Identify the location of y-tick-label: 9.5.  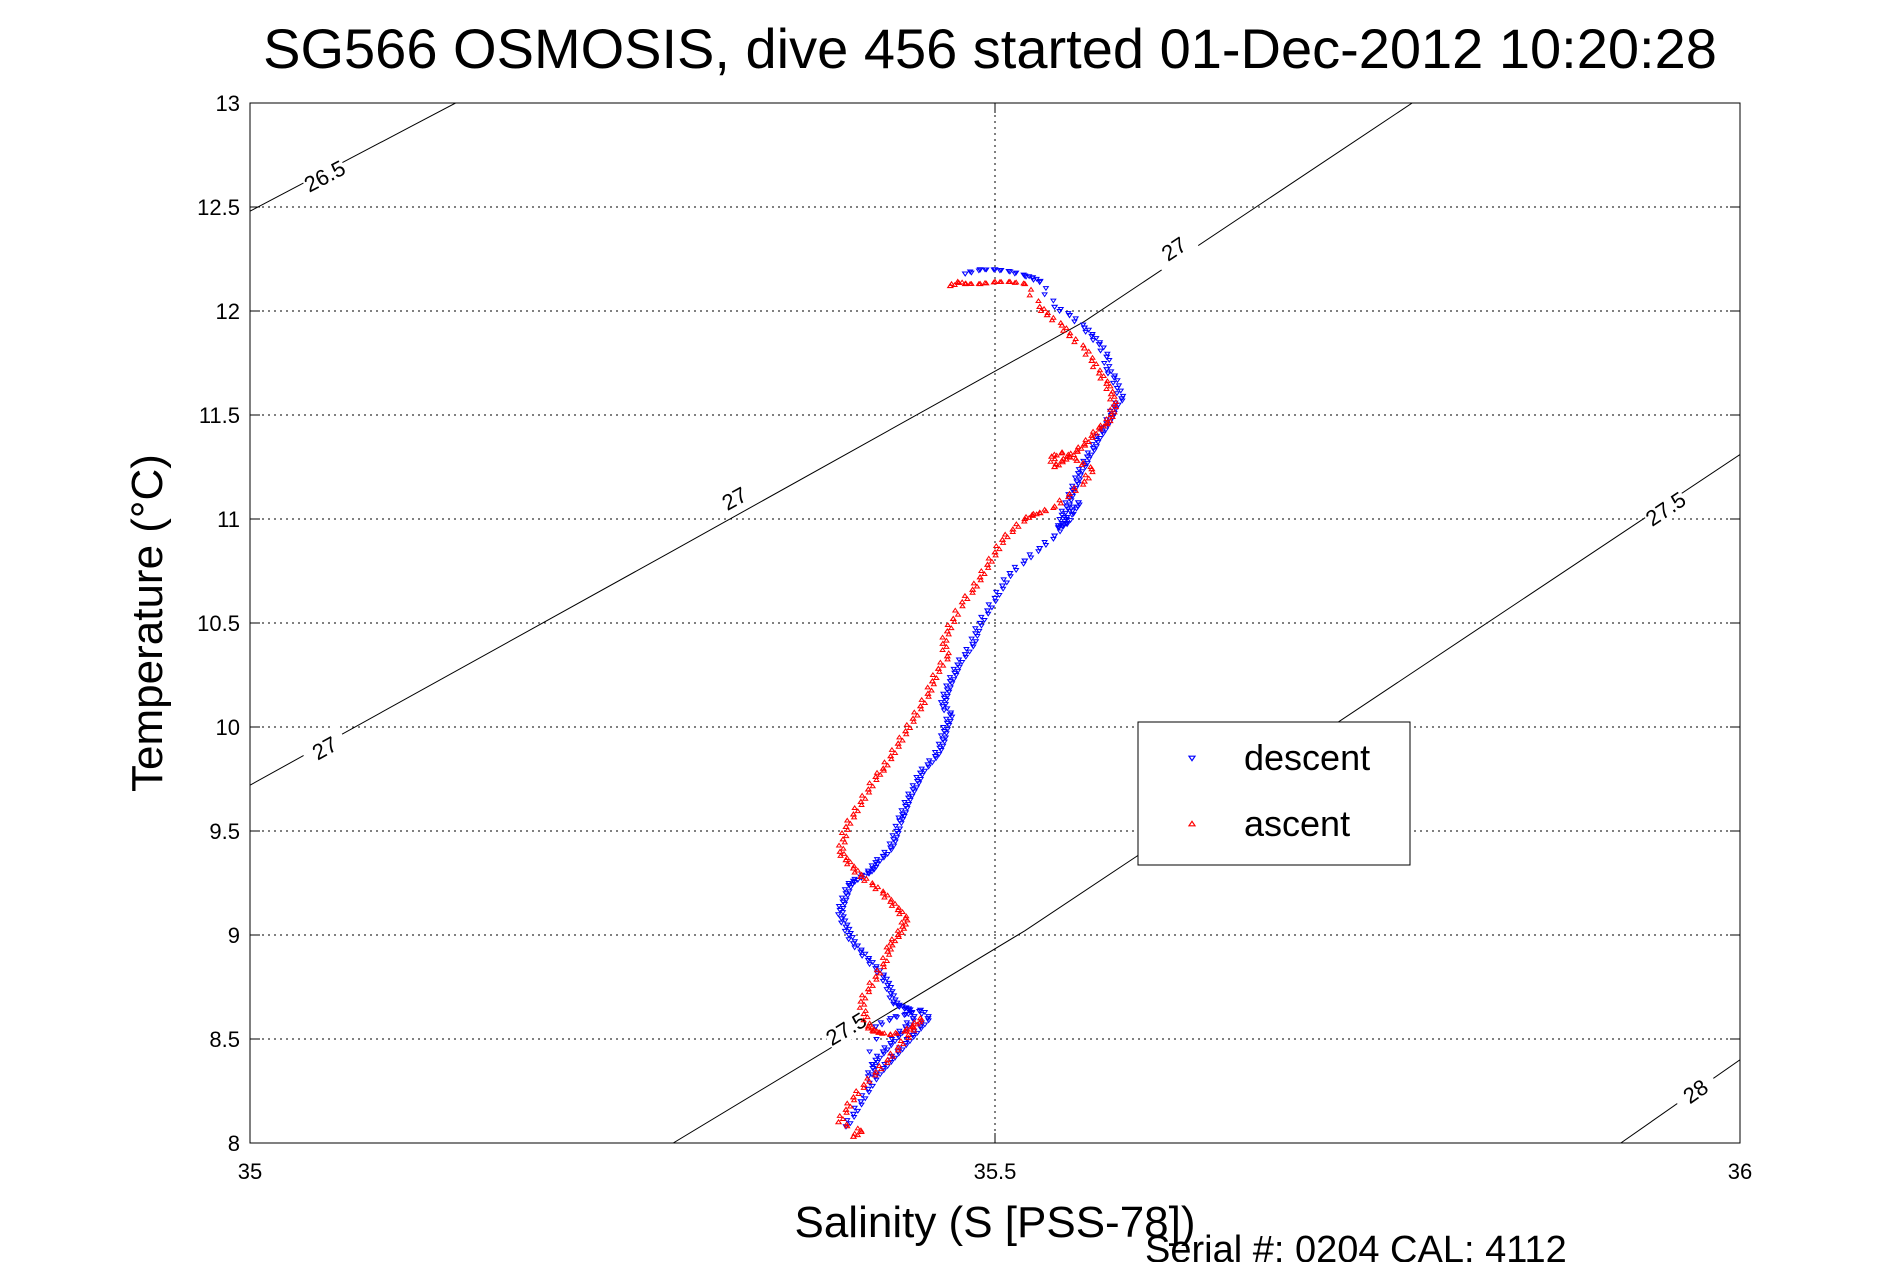
(224, 831).